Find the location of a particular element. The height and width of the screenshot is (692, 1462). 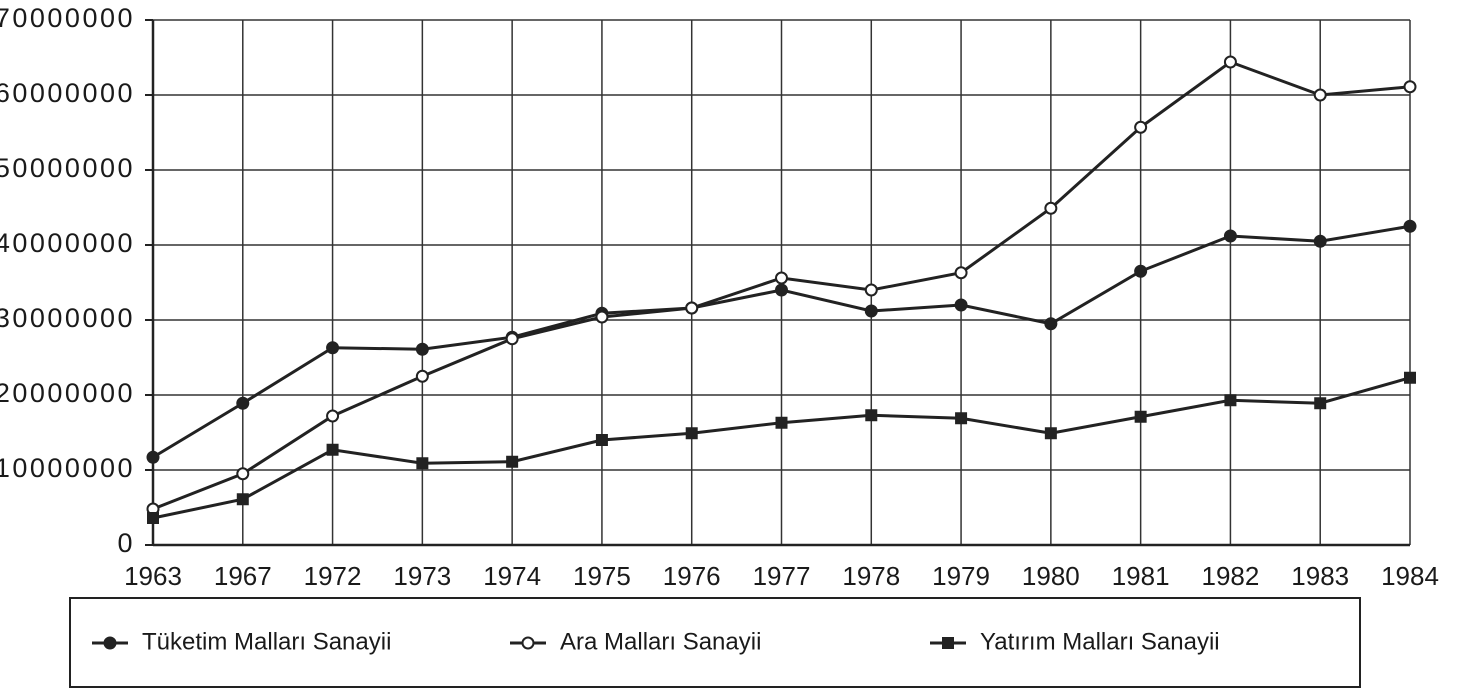

y-tick-label: 40000000 is located at coordinates (67, 243).